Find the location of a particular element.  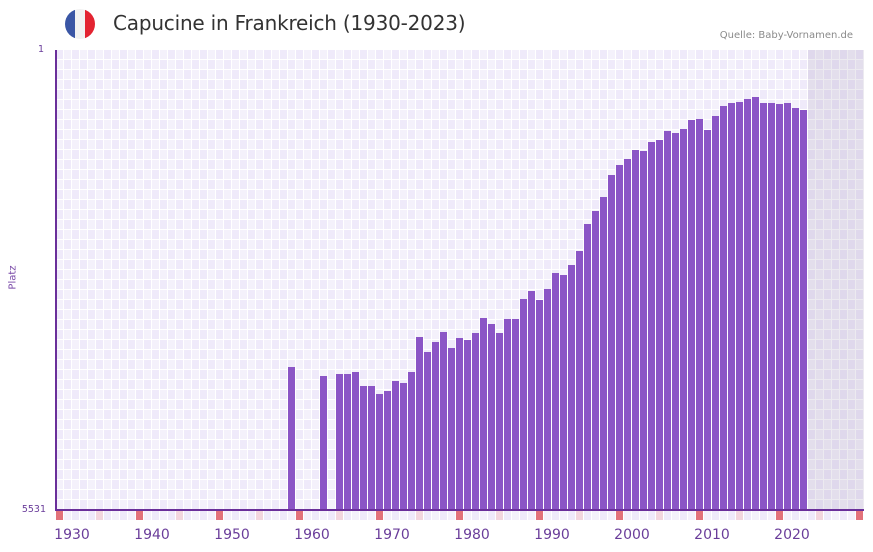

bar-1993 is located at coordinates (563, 392).